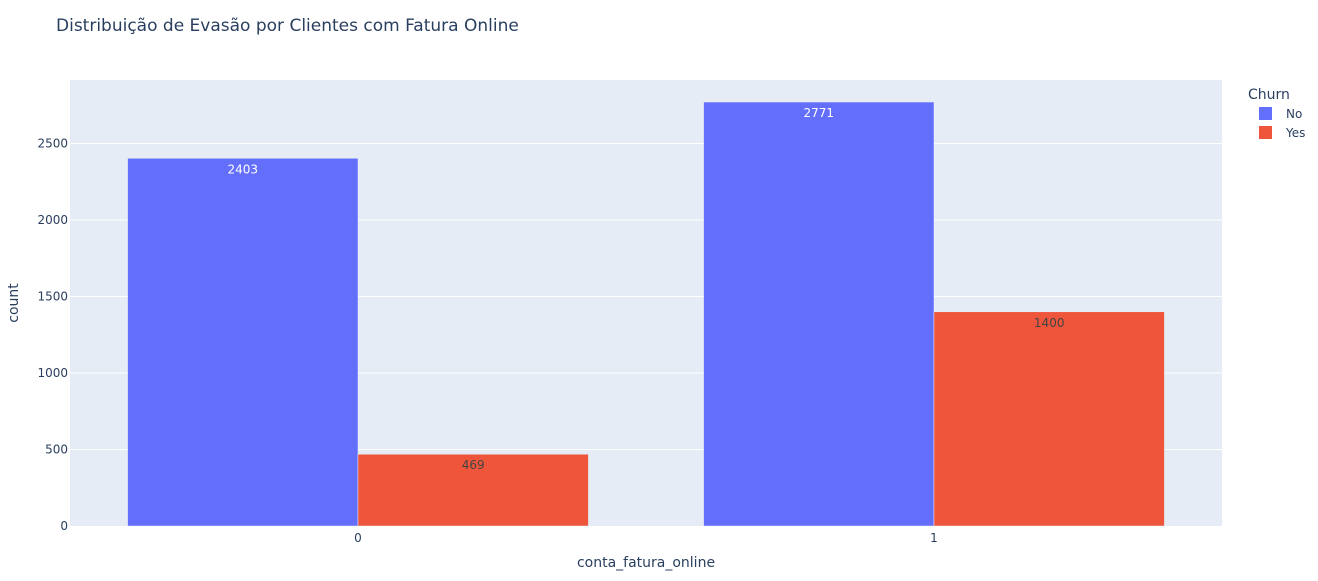 The height and width of the screenshot is (581, 1318). I want to click on x-tick-label: 0, so click(358, 538).